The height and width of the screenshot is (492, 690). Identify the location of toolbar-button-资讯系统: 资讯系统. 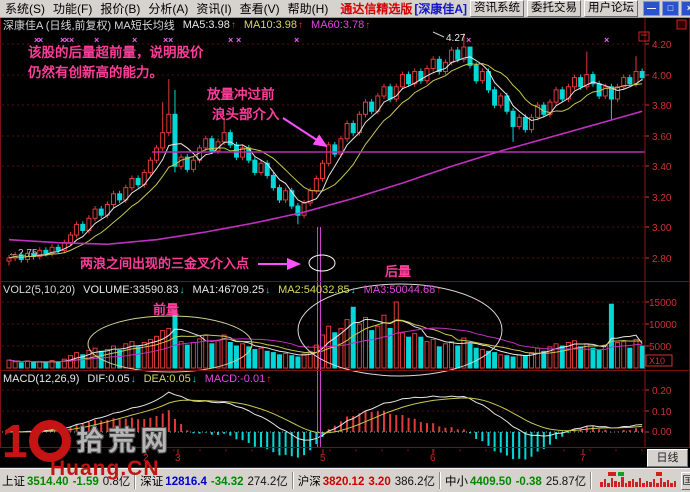
(497, 8).